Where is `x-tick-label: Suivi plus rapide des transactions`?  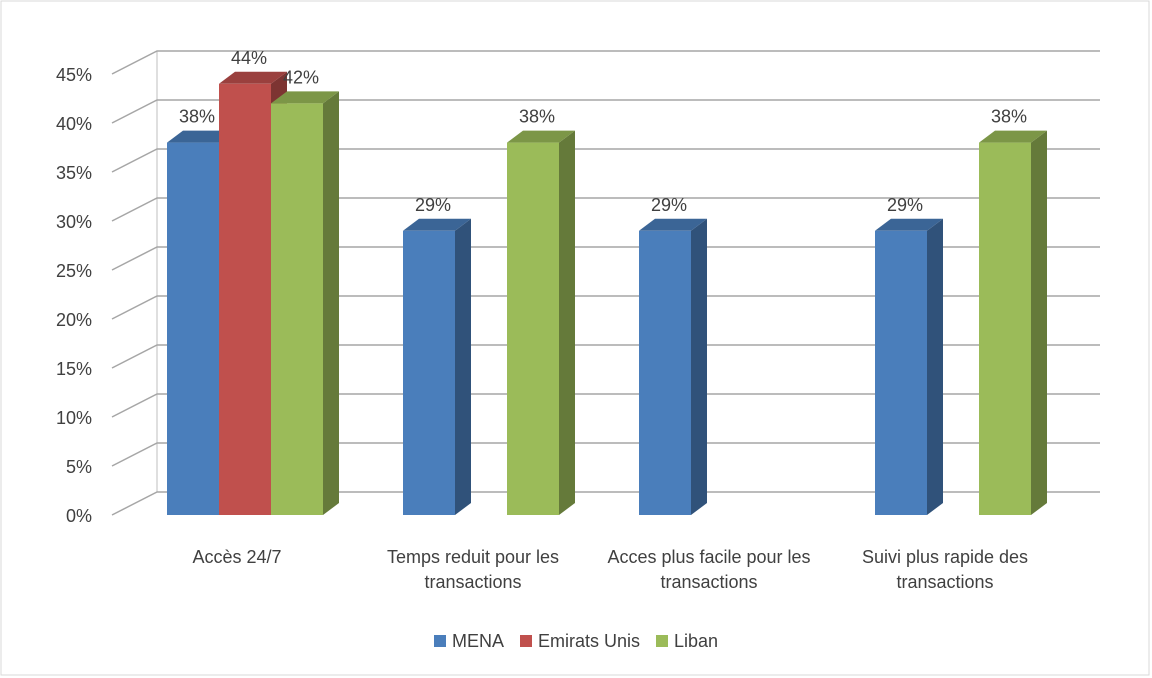
x-tick-label: Suivi plus rapide des transactions is located at coordinates (945, 569).